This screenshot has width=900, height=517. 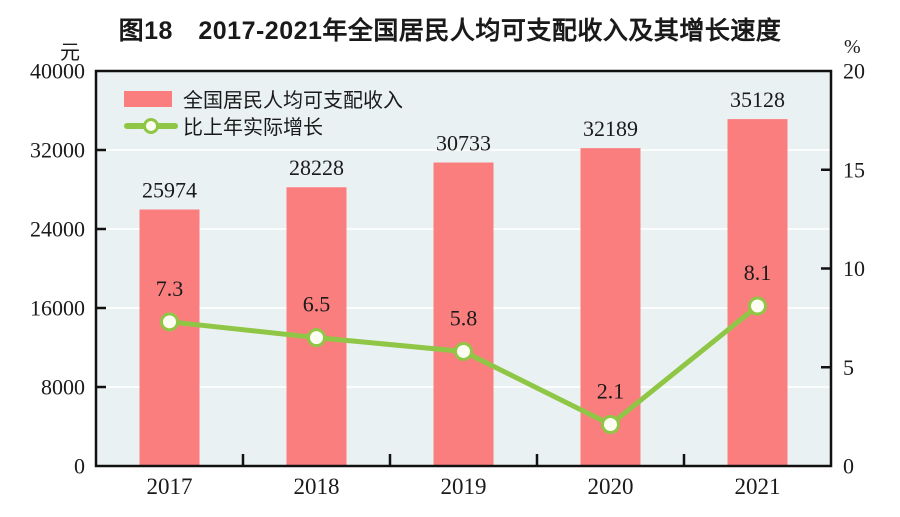 I want to click on right-axis-unit: %, so click(x=852, y=47).